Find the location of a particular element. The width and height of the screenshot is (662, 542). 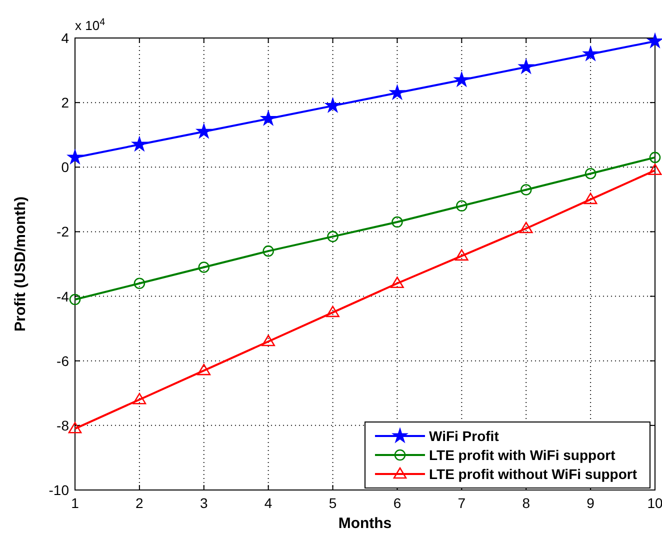

x-tick-label: 4 is located at coordinates (268, 503).